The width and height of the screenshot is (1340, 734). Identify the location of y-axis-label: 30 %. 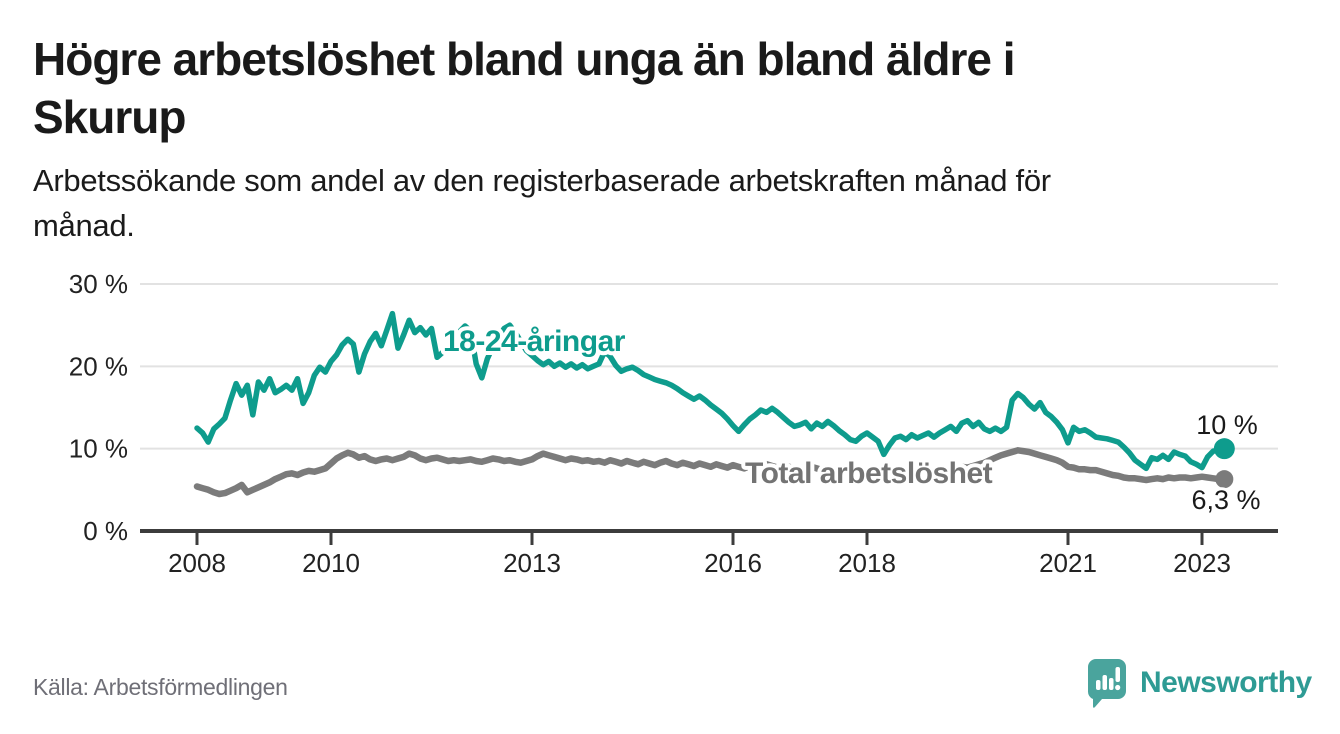
(98, 284).